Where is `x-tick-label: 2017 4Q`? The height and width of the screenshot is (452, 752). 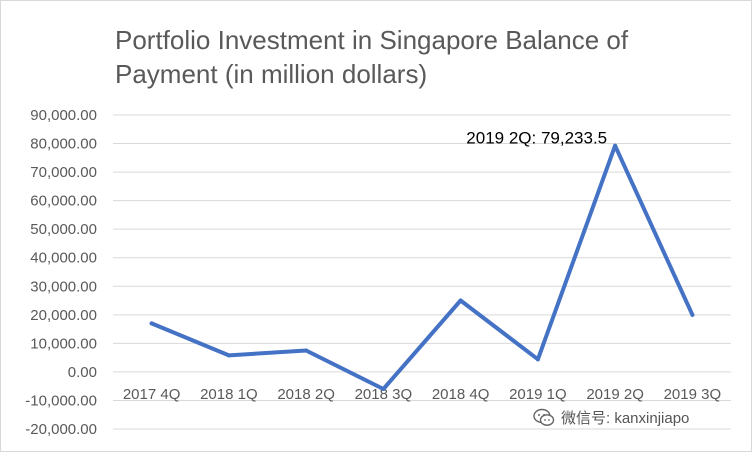
x-tick-label: 2017 4Q is located at coordinates (152, 394).